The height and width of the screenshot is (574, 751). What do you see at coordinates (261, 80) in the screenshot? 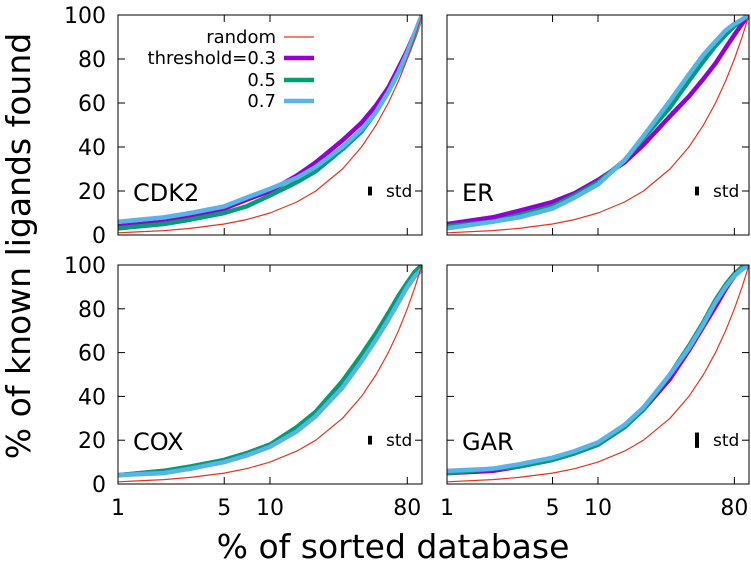
I see `legend-label: 0.5` at bounding box center [261, 80].